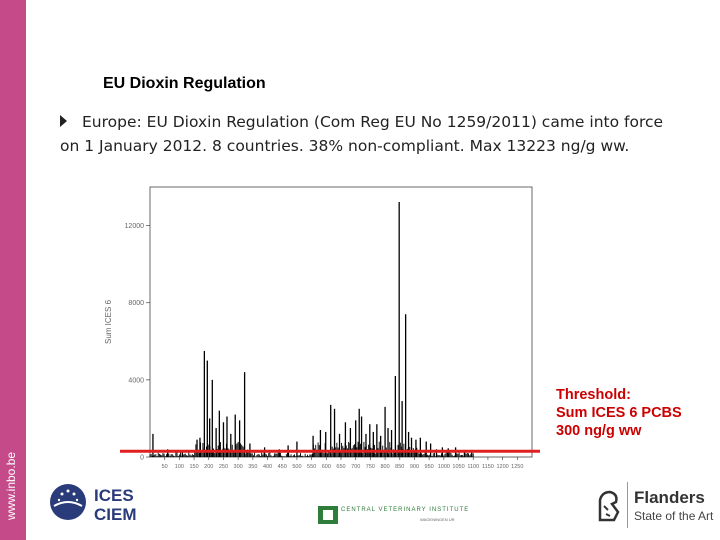  What do you see at coordinates (370, 467) in the screenshot?
I see `x-tick-label: 750` at bounding box center [370, 467].